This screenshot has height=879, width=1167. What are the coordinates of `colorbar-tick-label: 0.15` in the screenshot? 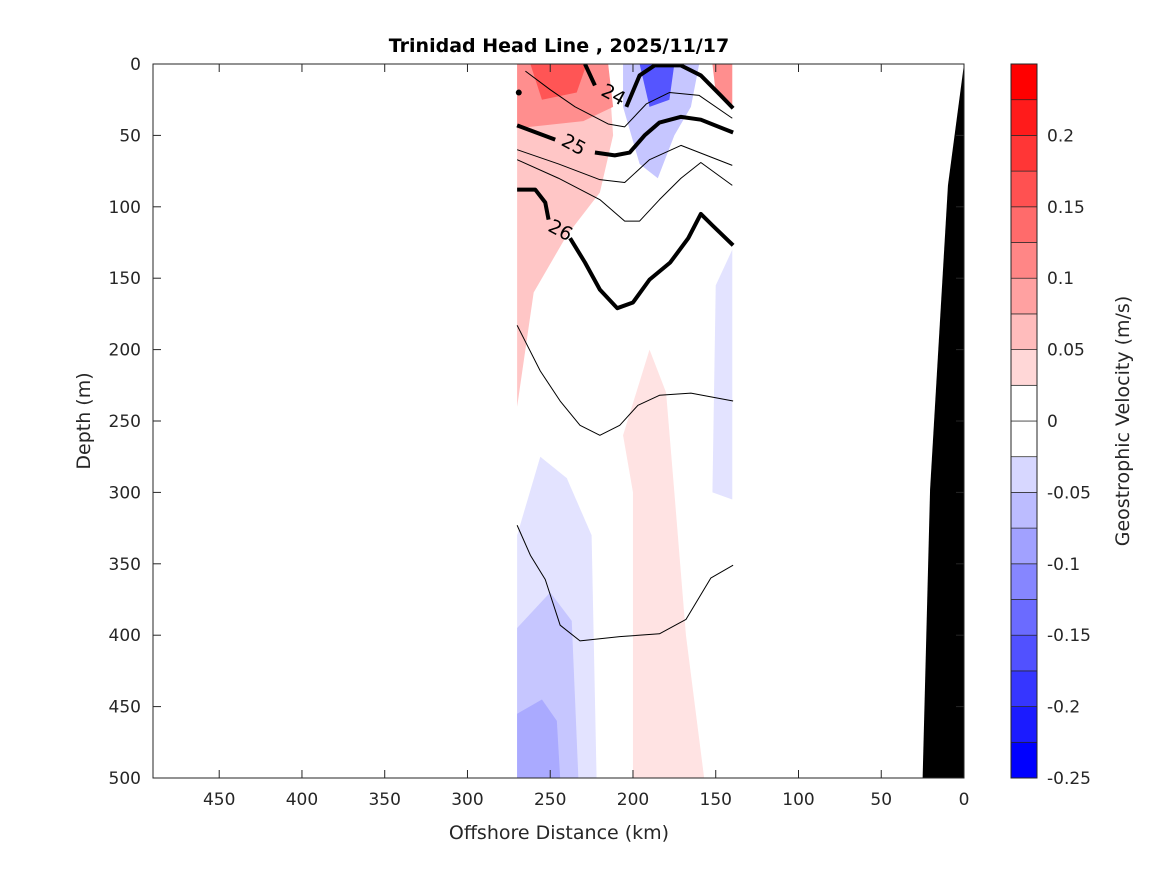 It's located at (1066, 208).